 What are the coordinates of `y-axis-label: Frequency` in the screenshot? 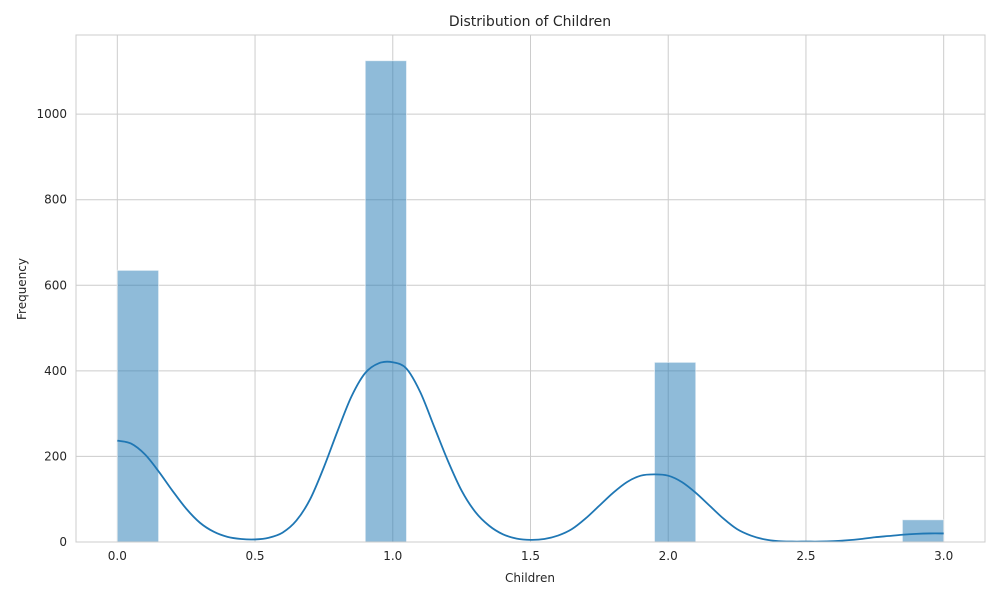 It's located at (22, 289).